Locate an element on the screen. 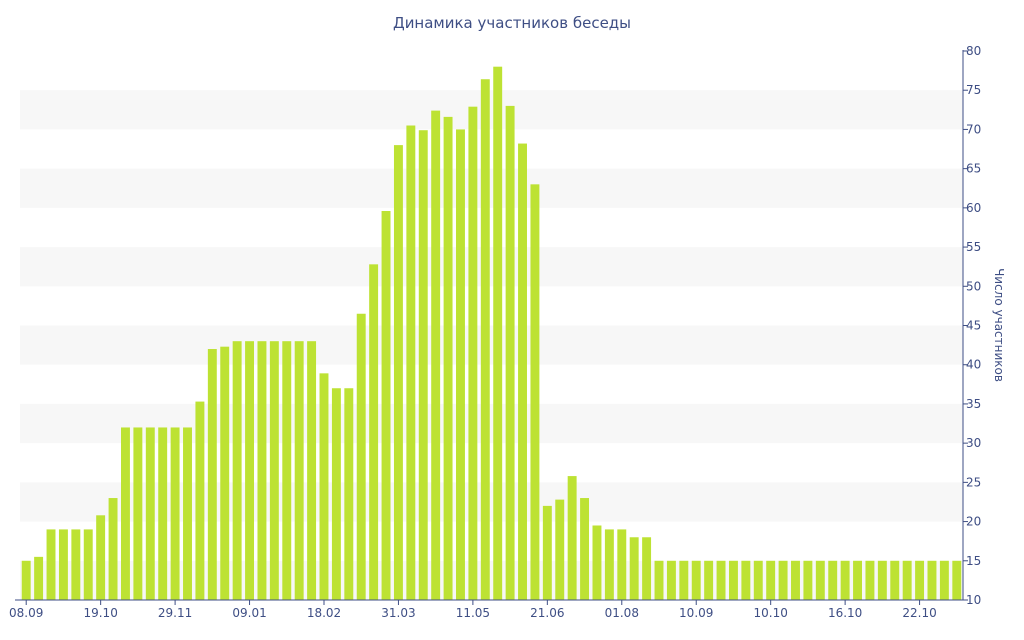 The height and width of the screenshot is (640, 1024). y-tick-label: 50 is located at coordinates (973, 286).